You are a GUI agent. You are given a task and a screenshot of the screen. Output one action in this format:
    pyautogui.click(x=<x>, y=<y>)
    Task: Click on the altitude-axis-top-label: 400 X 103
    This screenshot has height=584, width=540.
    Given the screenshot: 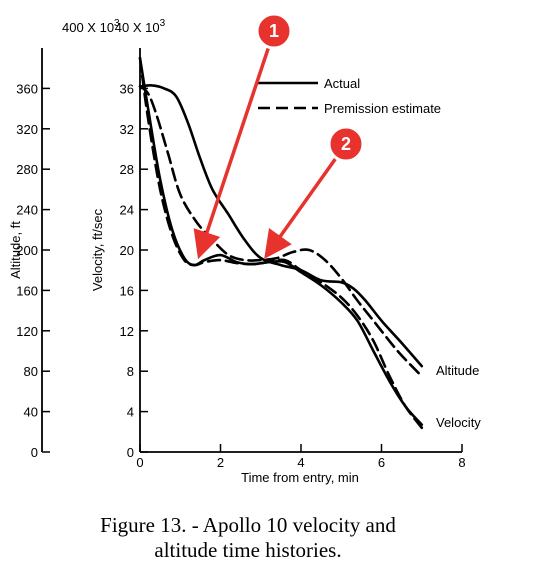 What is the action you would take?
    pyautogui.click(x=91, y=26)
    